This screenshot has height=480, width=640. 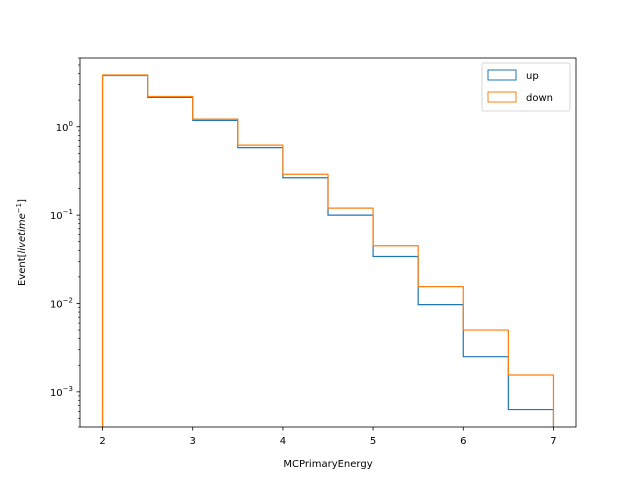 What do you see at coordinates (532, 76) in the screenshot?
I see `legend-label-up: up` at bounding box center [532, 76].